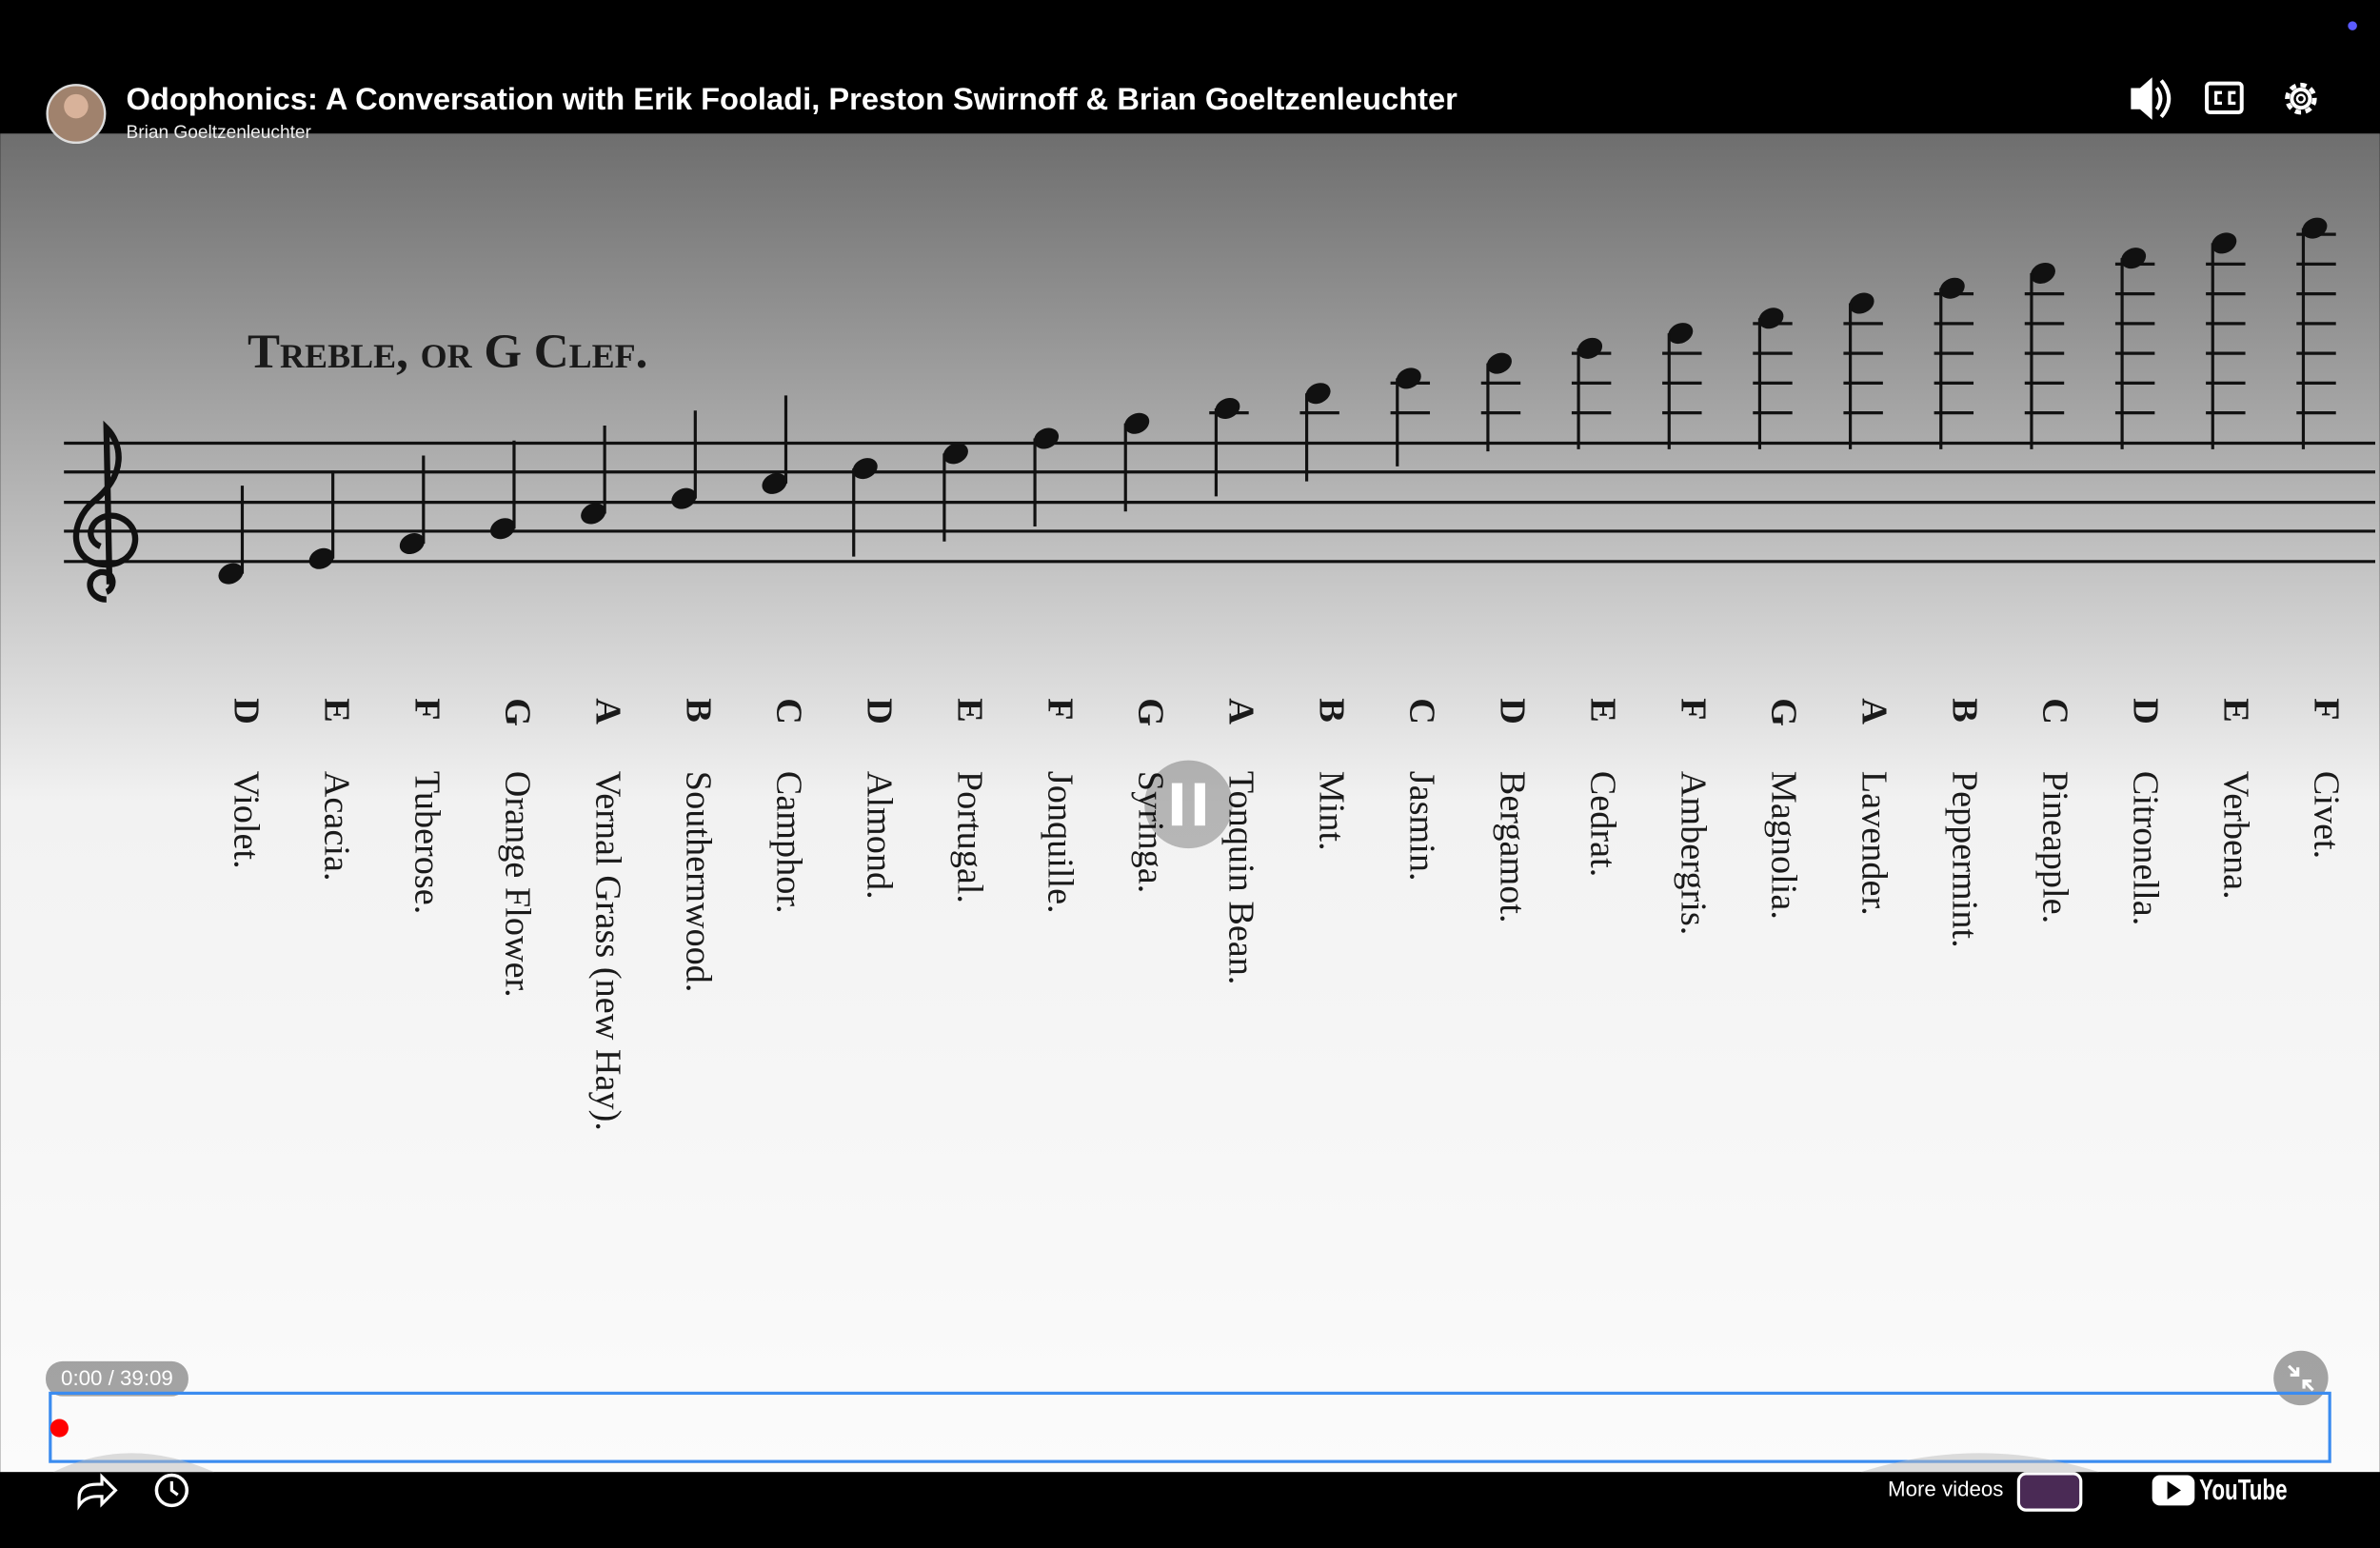 This screenshot has width=2380, height=1548. What do you see at coordinates (1190, 1510) in the screenshot?
I see `bottom-bar` at bounding box center [1190, 1510].